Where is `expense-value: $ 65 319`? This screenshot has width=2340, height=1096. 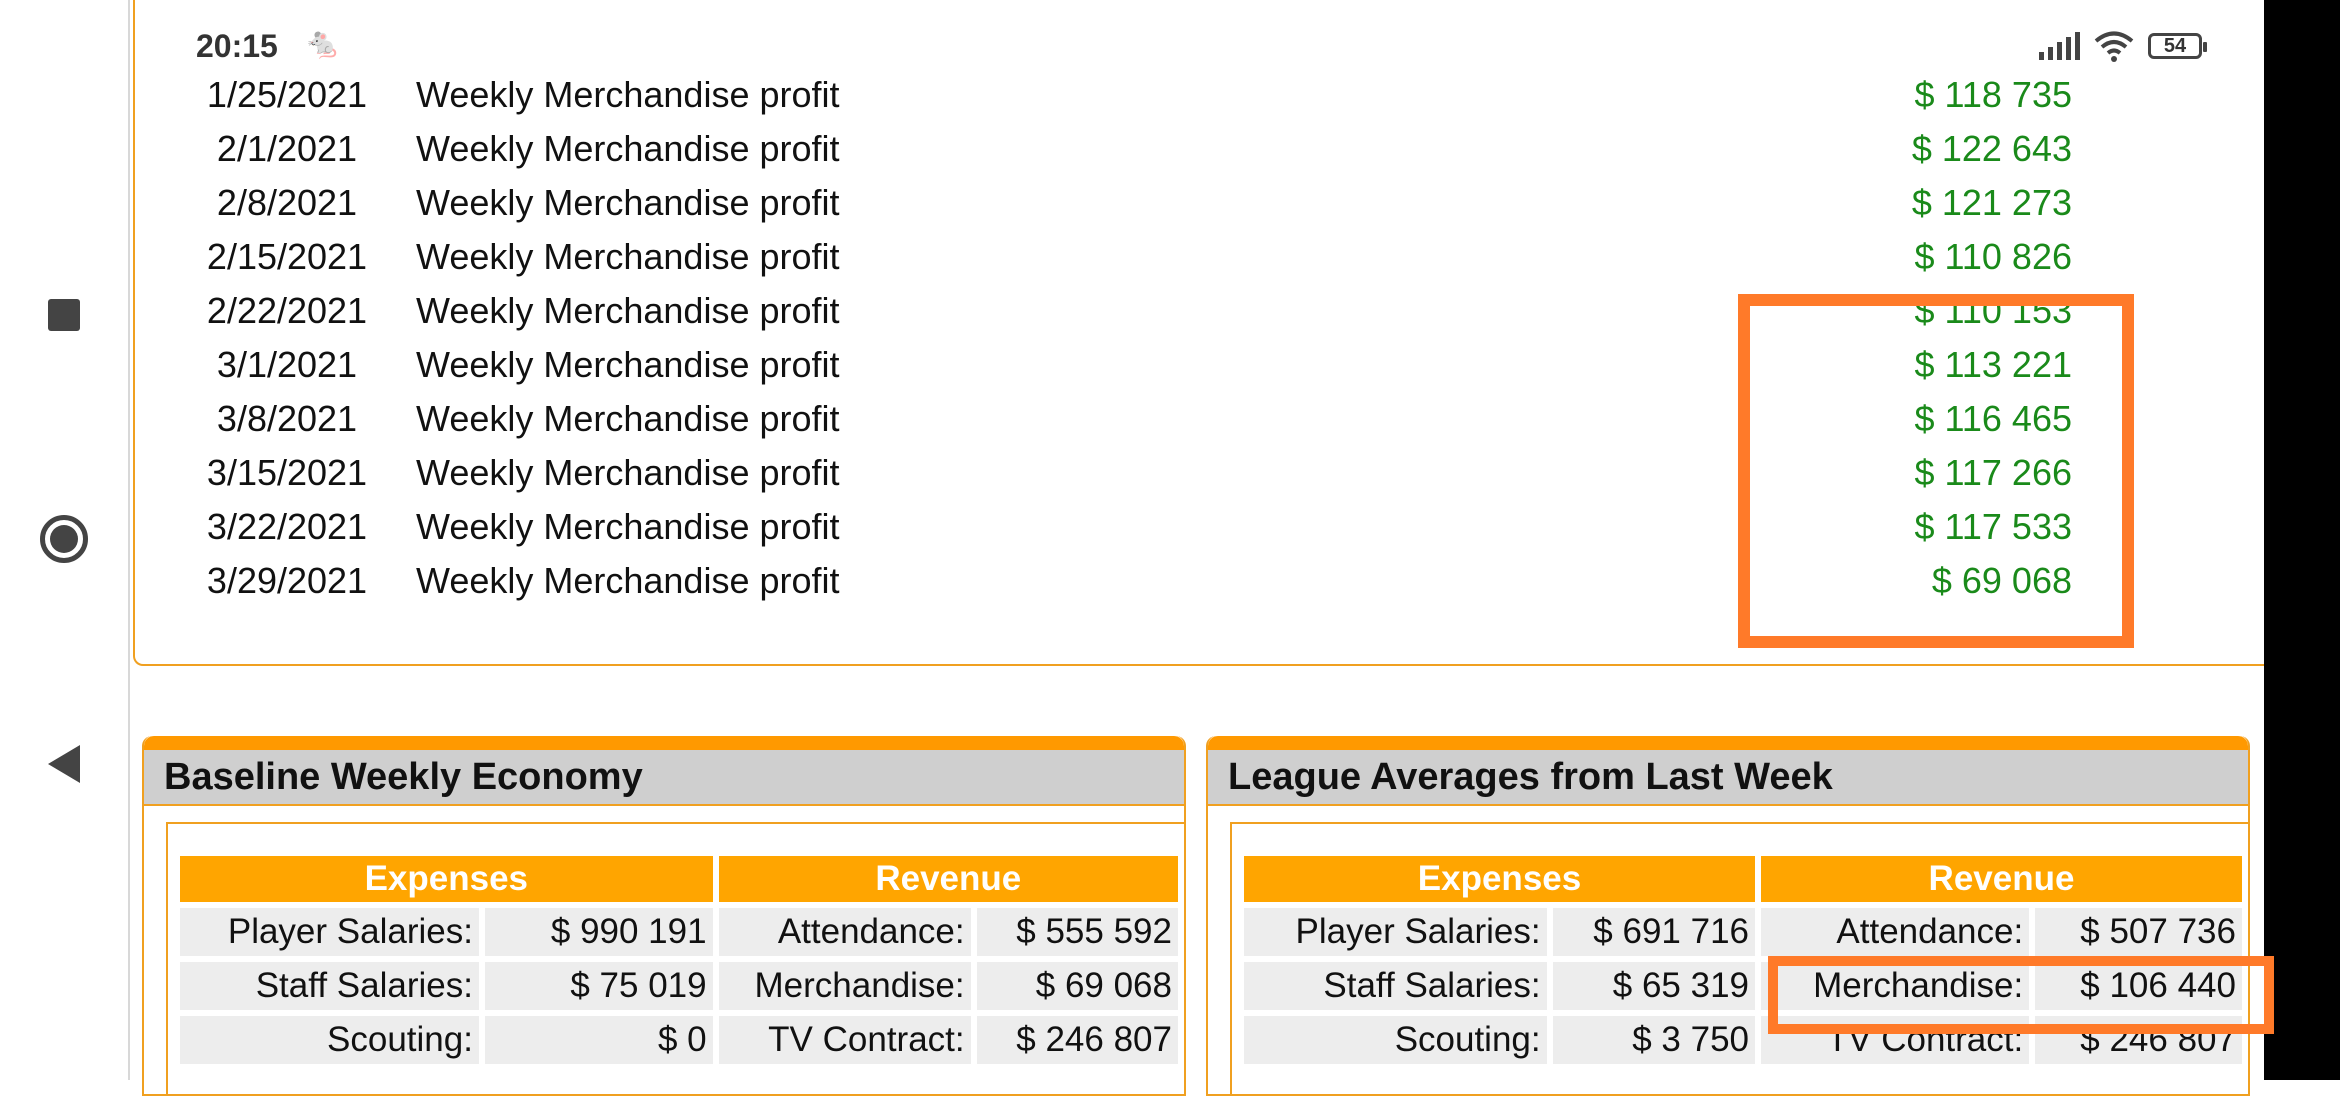 expense-value: $ 65 319 is located at coordinates (1654, 986).